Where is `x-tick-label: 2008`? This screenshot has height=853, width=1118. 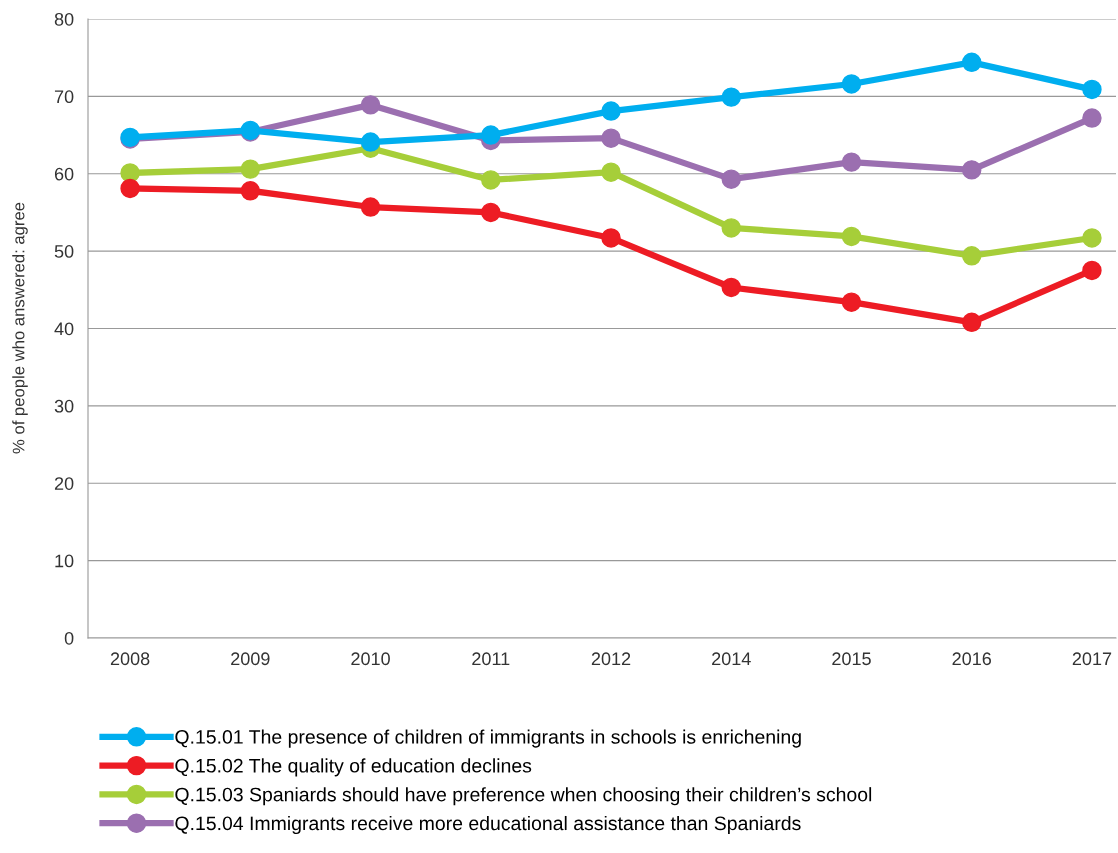
x-tick-label: 2008 is located at coordinates (130, 659).